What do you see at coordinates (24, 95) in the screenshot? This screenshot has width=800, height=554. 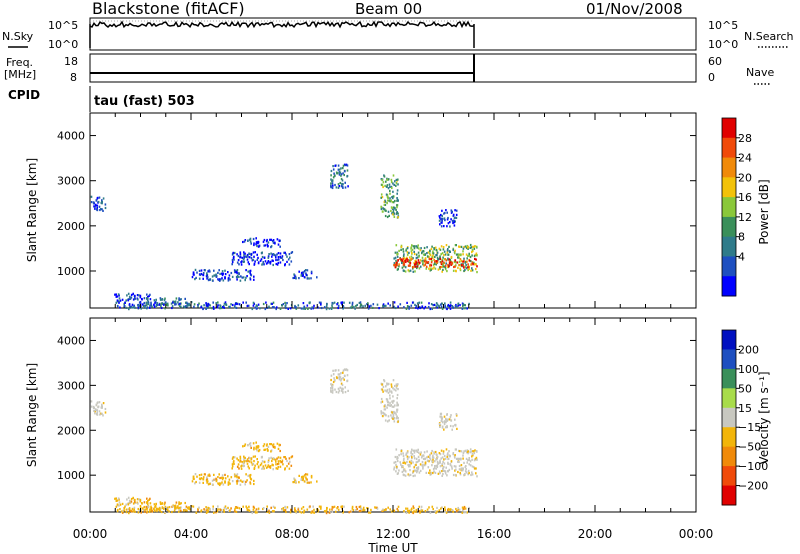 I see `cpid-label: CPID` at bounding box center [24, 95].